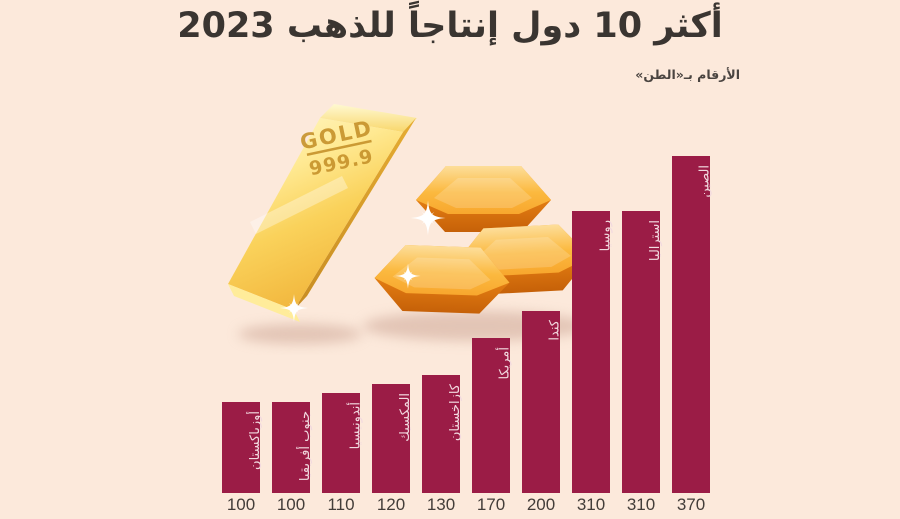  I want to click on gold-bar-leaning: GOLD 999.9, so click(322, 213).